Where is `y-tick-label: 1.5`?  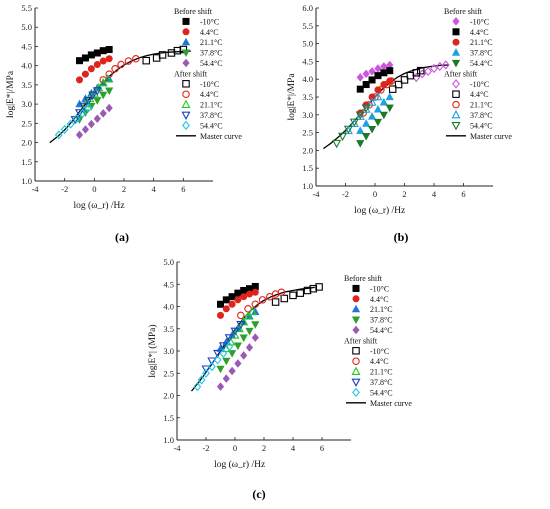
y-tick-label: 1.5 is located at coordinates (168, 418).